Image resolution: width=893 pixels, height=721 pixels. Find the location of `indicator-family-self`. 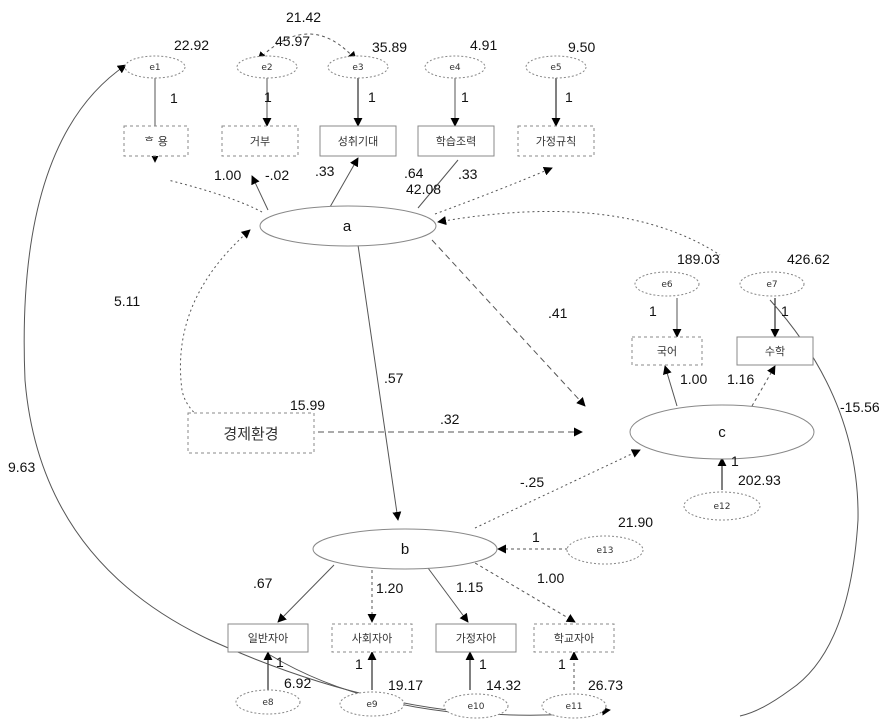

indicator-family-self is located at coordinates (476, 638).